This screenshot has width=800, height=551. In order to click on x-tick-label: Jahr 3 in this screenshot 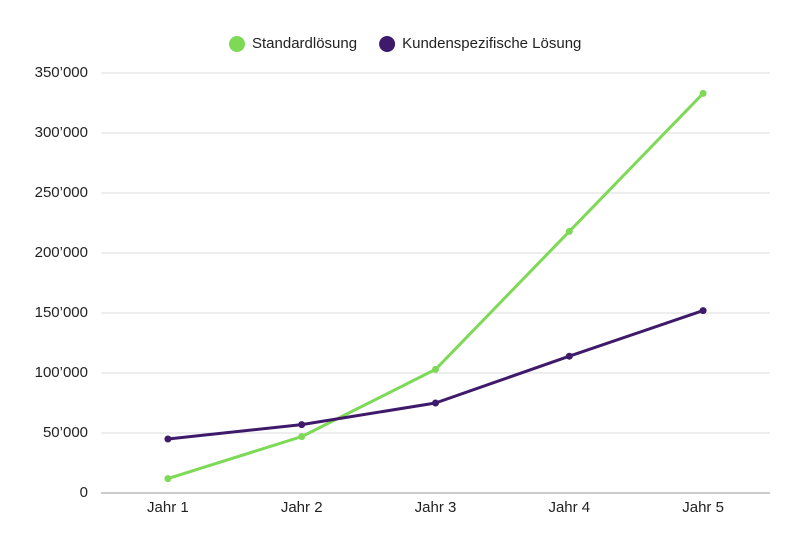, I will do `click(436, 507)`.